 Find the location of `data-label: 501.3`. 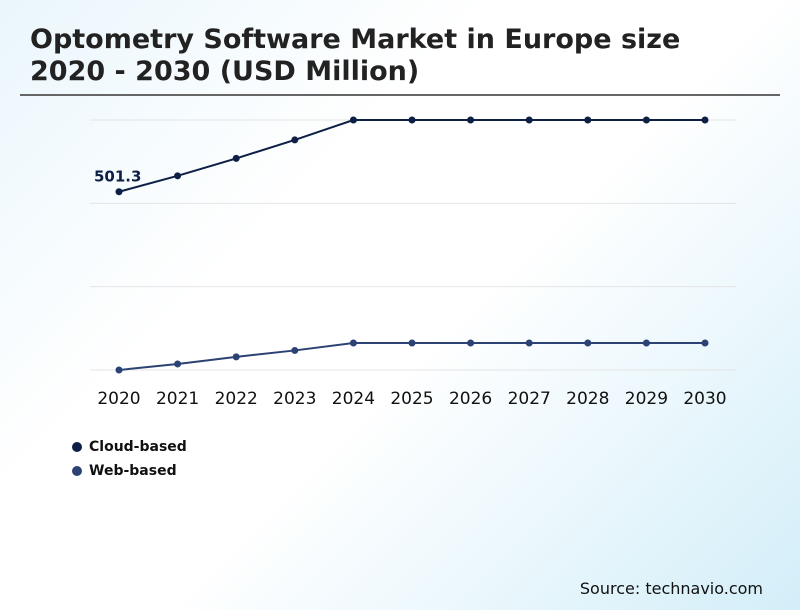

data-label: 501.3 is located at coordinates (117, 177).